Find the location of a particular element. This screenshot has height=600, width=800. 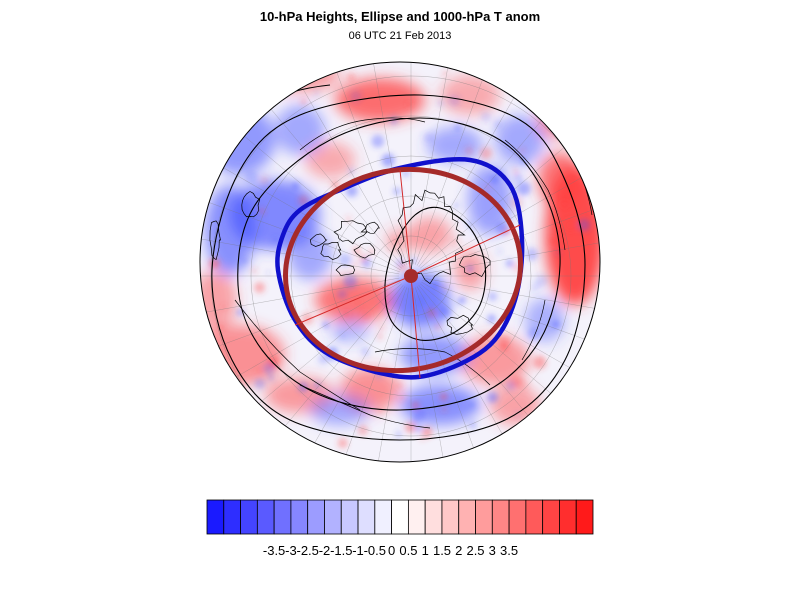

colorbar-tick-label: -2.5 is located at coordinates (307, 550).